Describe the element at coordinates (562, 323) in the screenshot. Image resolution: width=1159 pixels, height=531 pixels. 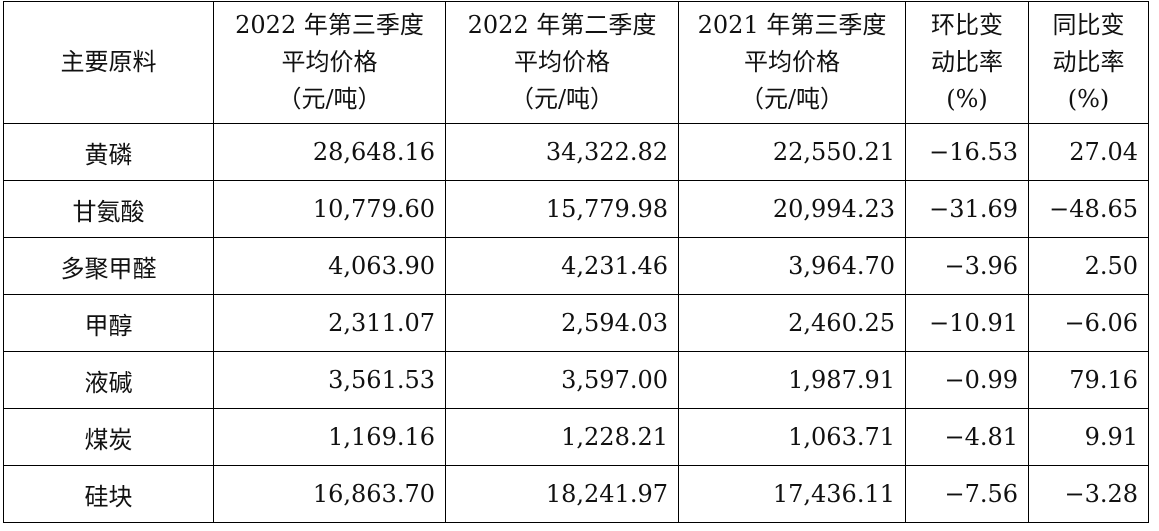
I see `value-cell: 2,594.03` at that location.